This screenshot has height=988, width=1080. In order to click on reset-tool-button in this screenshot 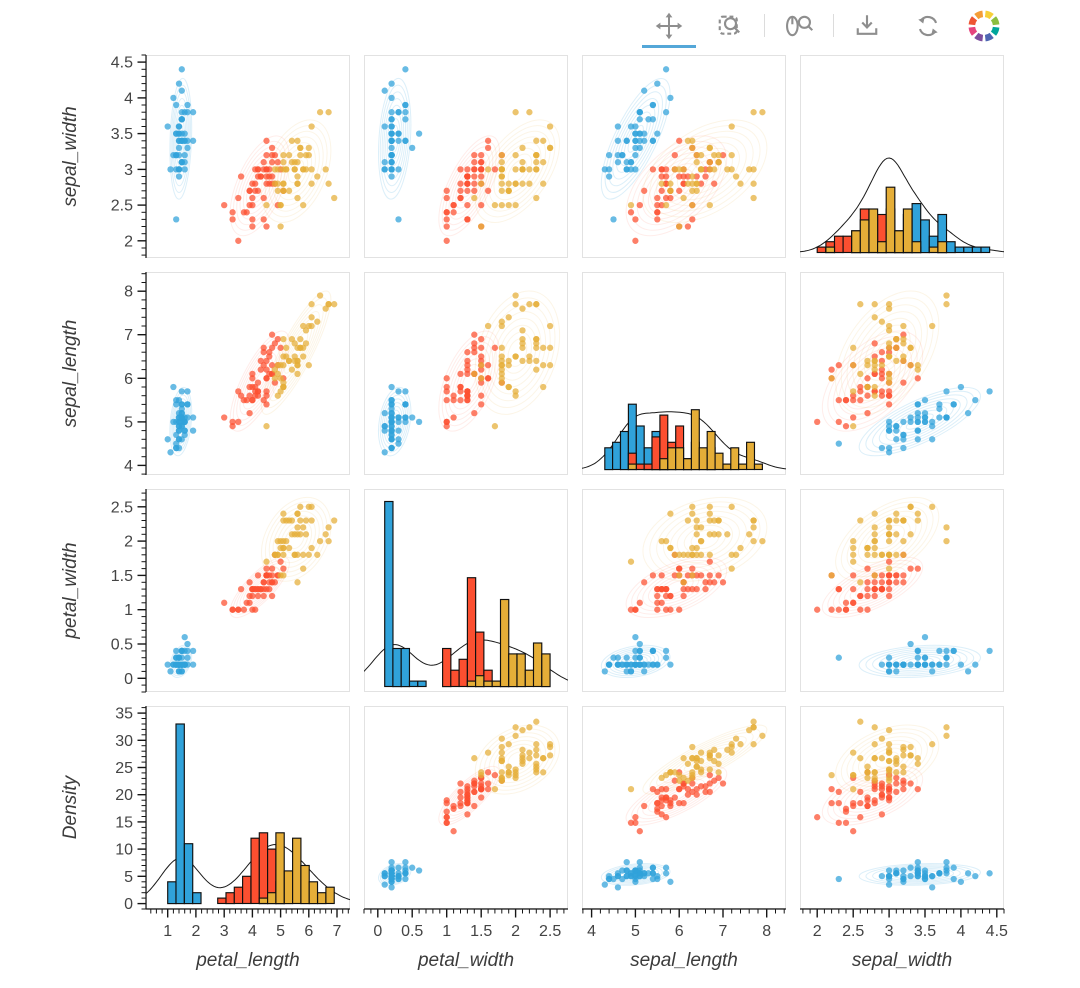, I will do `click(928, 29)`.